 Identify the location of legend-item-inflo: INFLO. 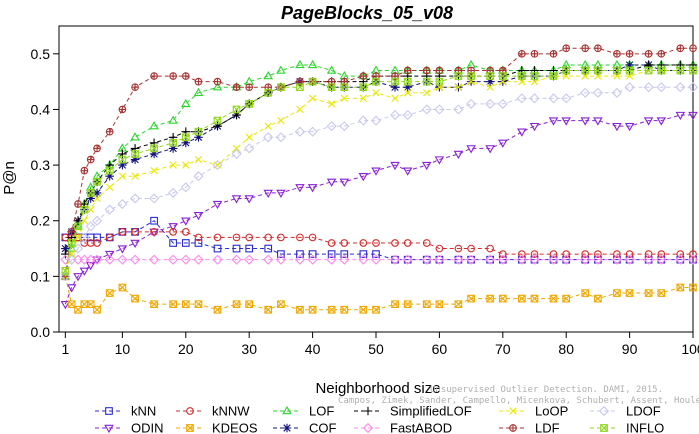
(627, 427).